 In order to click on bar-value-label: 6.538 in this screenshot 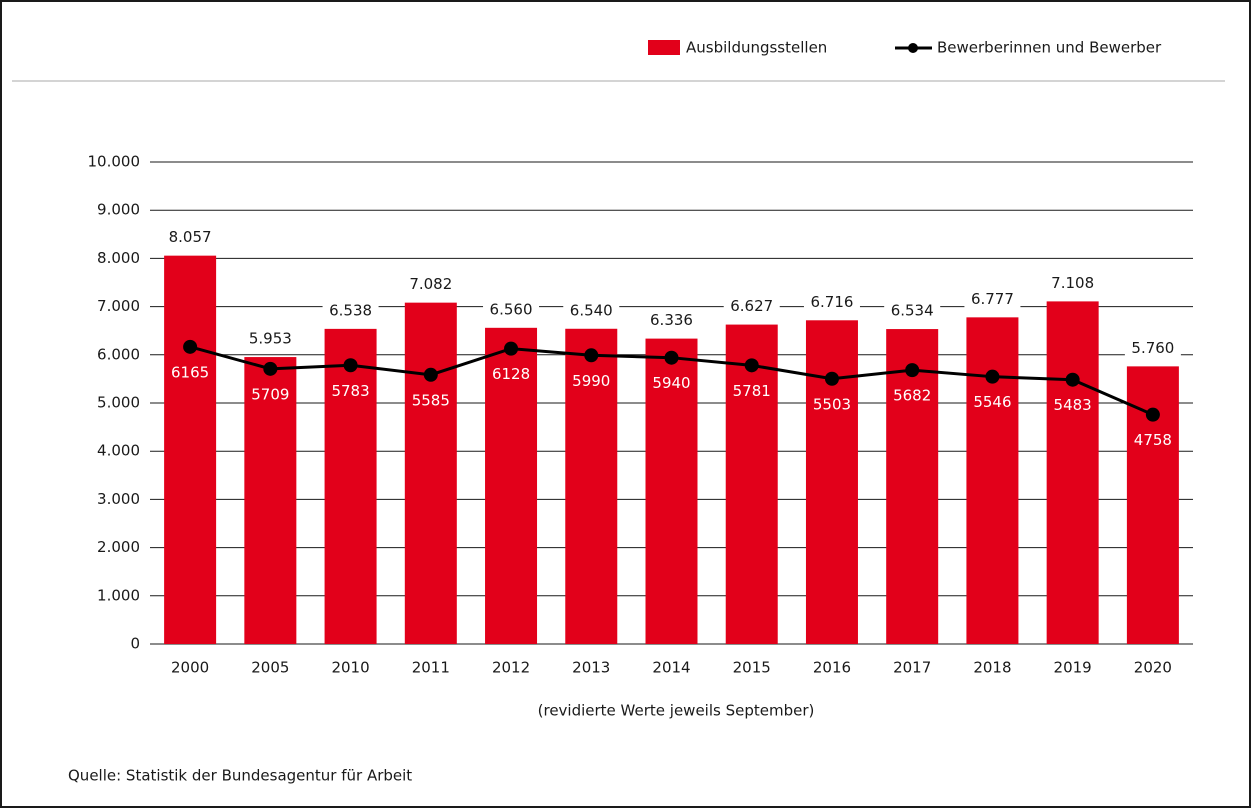, I will do `click(350, 310)`.